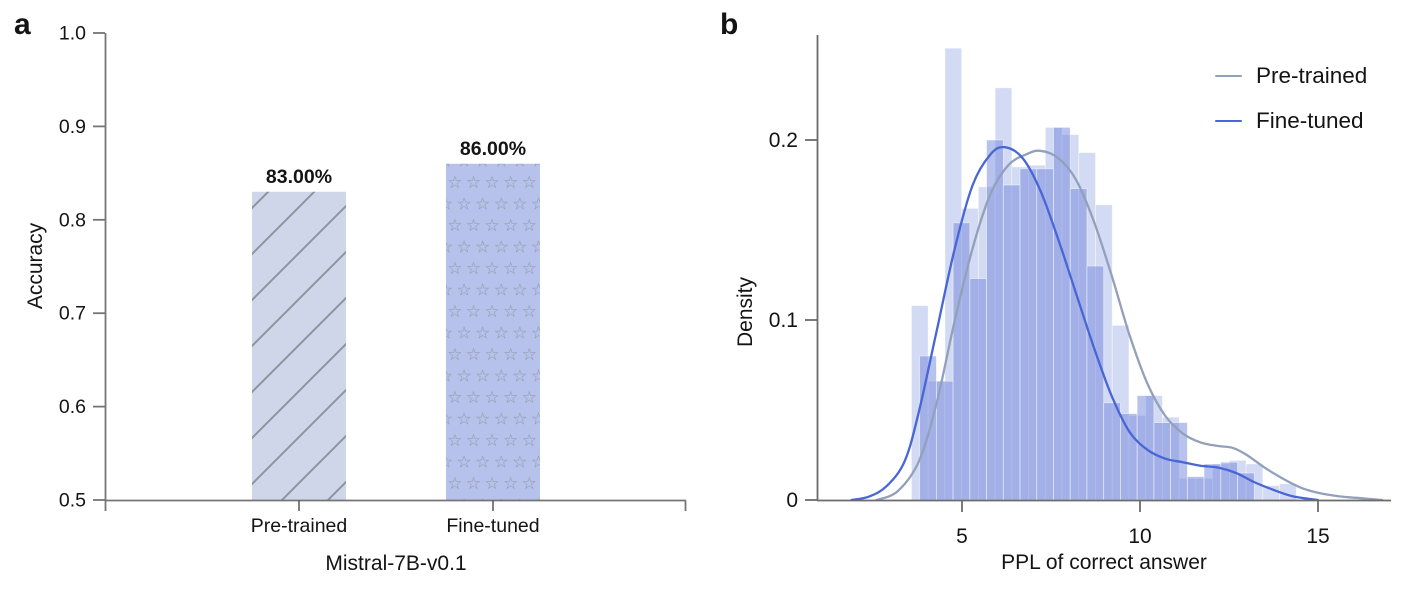 This screenshot has height=594, width=1406. Describe the element at coordinates (23, 24) in the screenshot. I see `panel-a-letter: a` at that location.